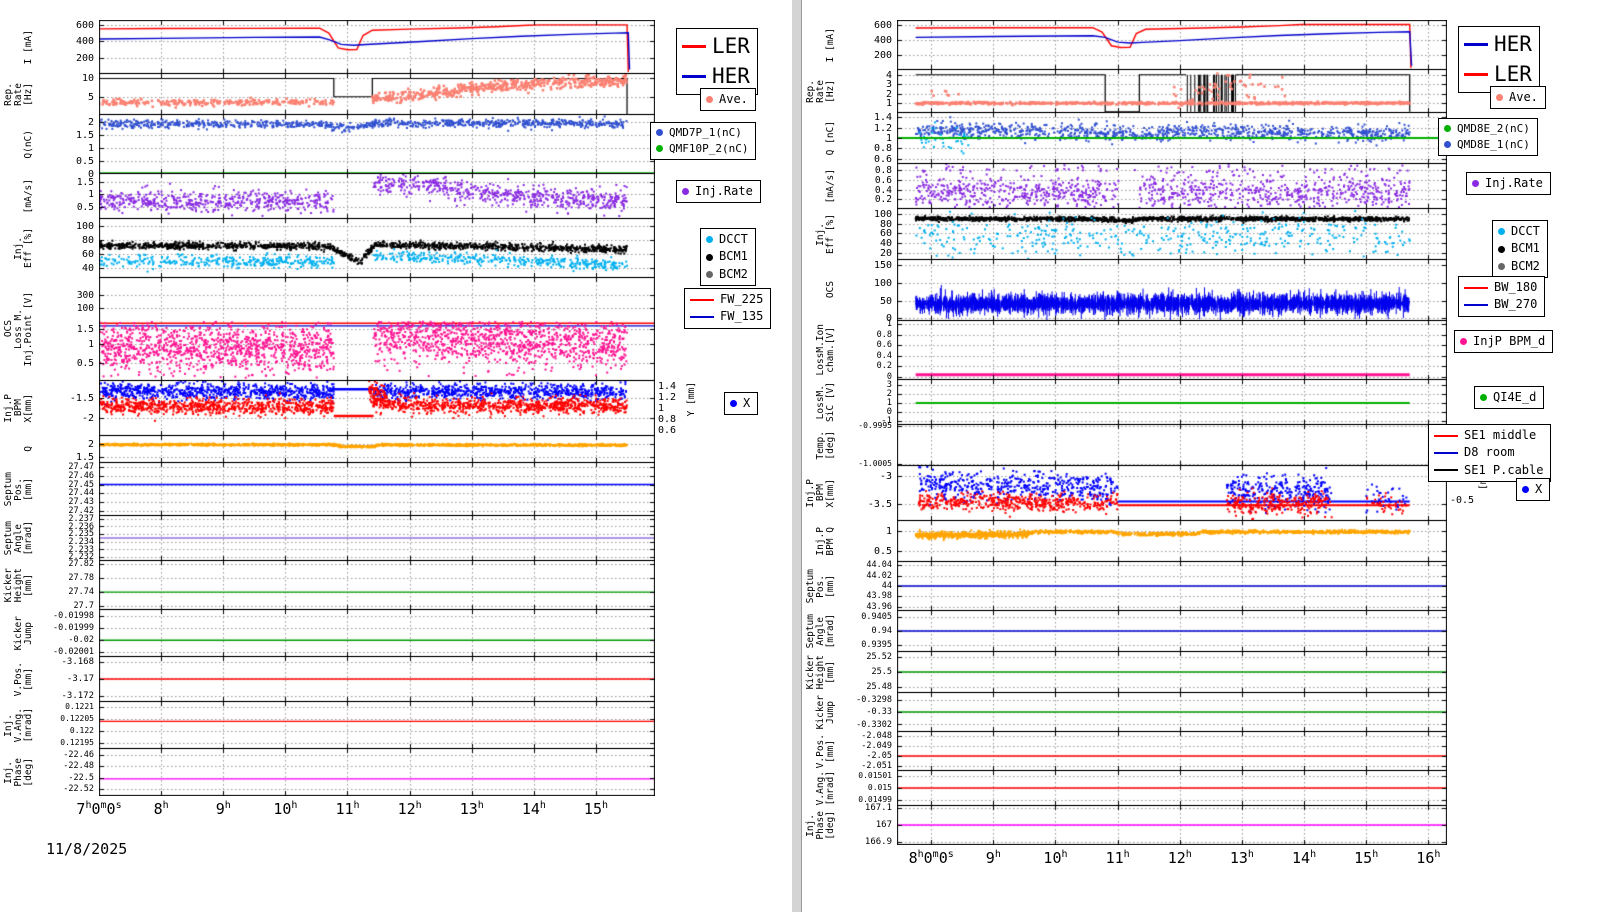  What do you see at coordinates (1488, 470) in the screenshot?
I see `legend-item: SE1 P.cable` at bounding box center [1488, 470].